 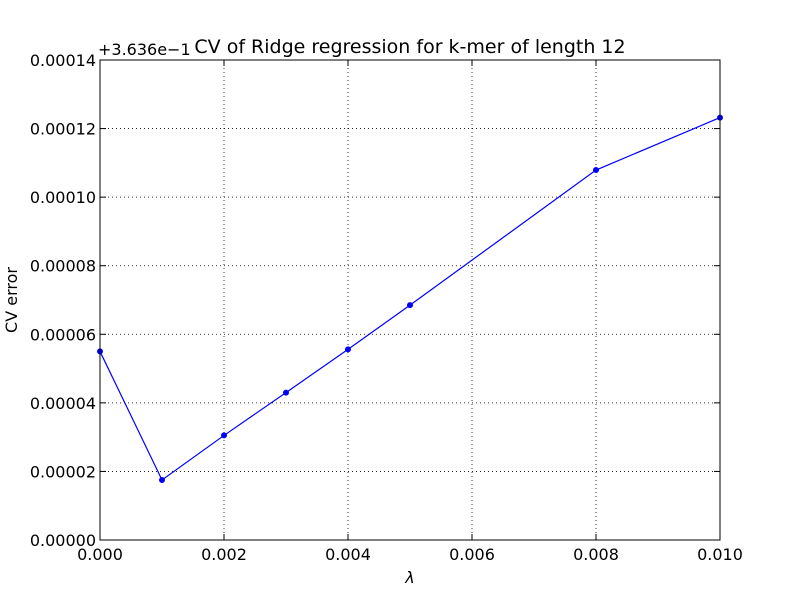 What do you see at coordinates (348, 554) in the screenshot?
I see `x-tick-label: 0.004` at bounding box center [348, 554].